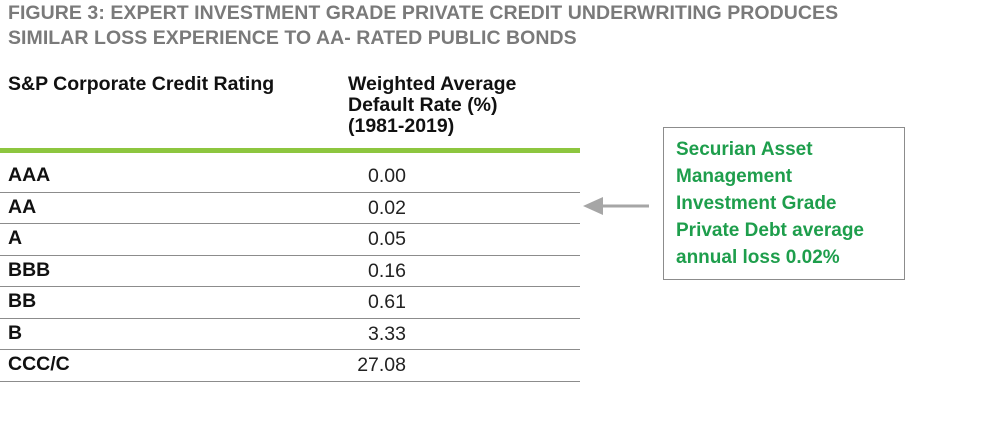 The image size is (993, 423). I want to click on rating-cell: AAA, so click(29, 175).